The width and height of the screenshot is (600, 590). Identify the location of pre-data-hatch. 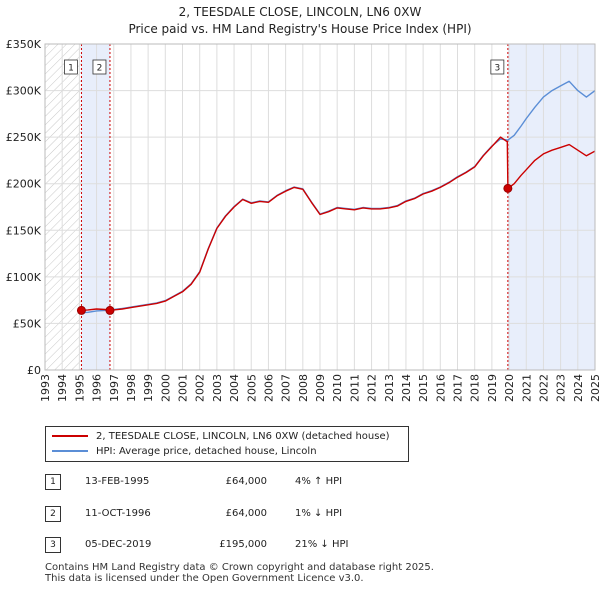
(63, 207).